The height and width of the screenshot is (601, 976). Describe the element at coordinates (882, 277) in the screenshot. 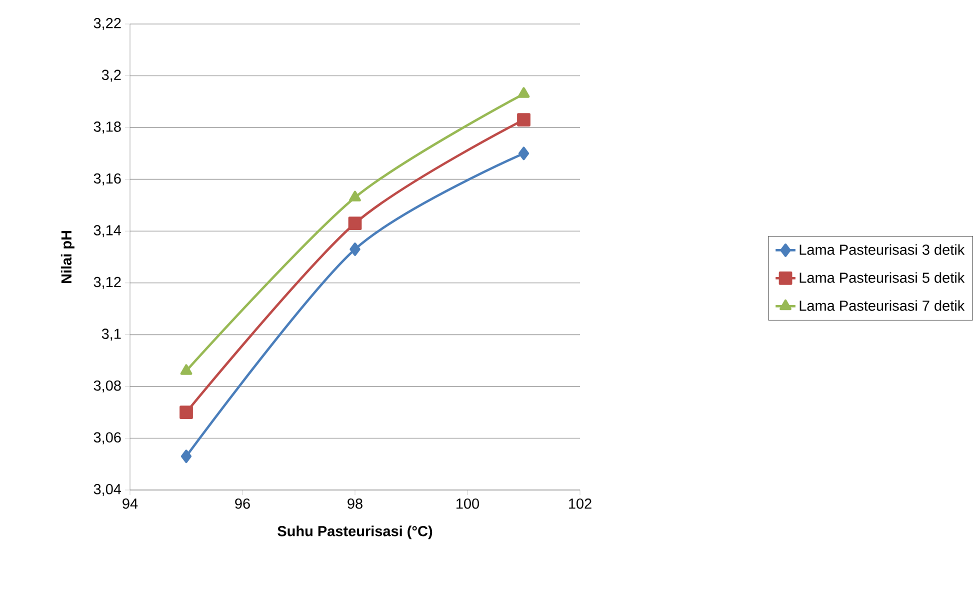

I see `legend-label: Lama Pasteurisasi 5 detik` at that location.